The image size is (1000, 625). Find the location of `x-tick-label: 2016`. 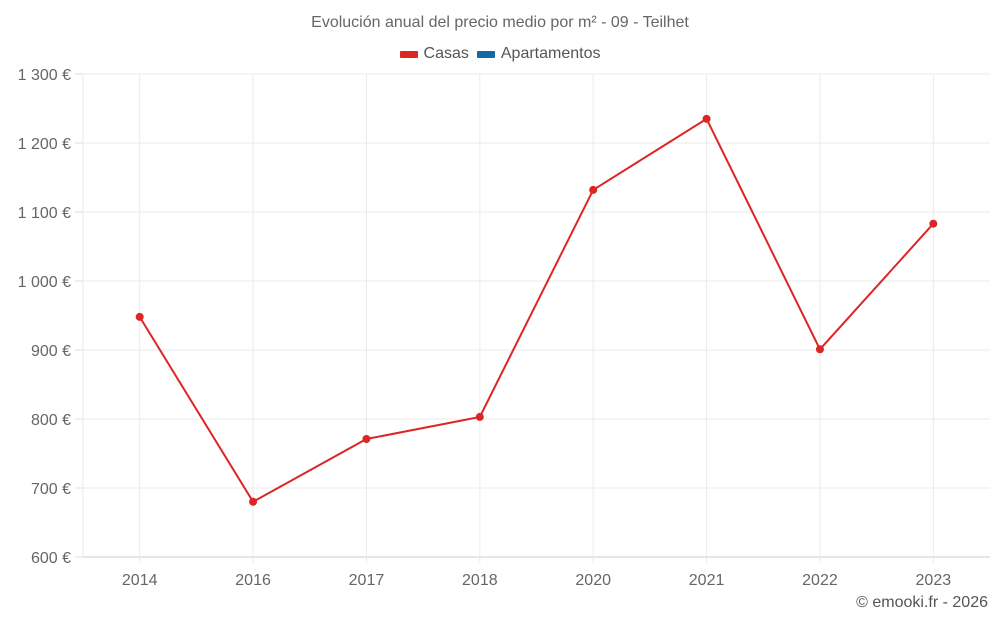

x-tick-label: 2016 is located at coordinates (253, 580).